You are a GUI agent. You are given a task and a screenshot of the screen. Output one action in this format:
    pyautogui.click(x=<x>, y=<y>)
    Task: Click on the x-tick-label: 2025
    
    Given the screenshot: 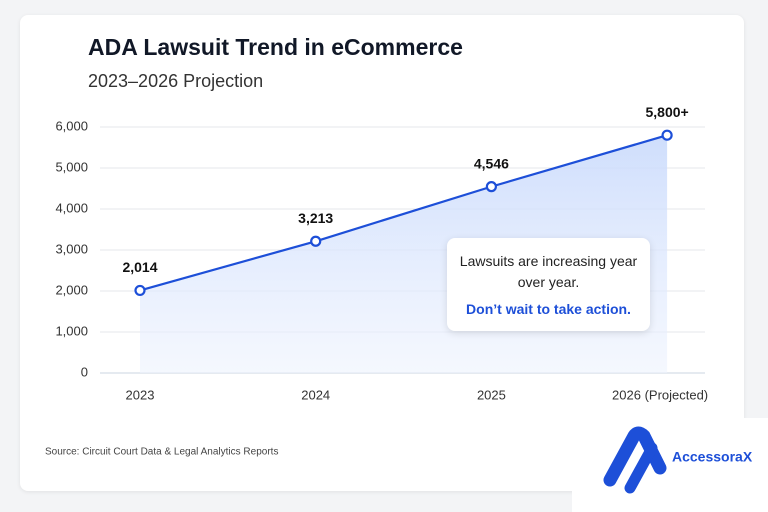 What is the action you would take?
    pyautogui.click(x=491, y=394)
    